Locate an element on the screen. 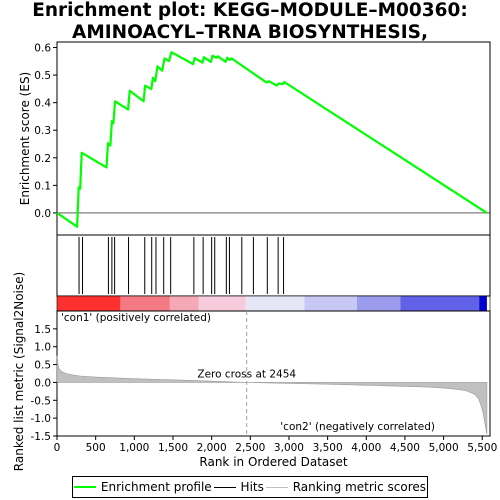 The image size is (500, 500). metric-ytick-label: 0.5 is located at coordinates (42, 366).